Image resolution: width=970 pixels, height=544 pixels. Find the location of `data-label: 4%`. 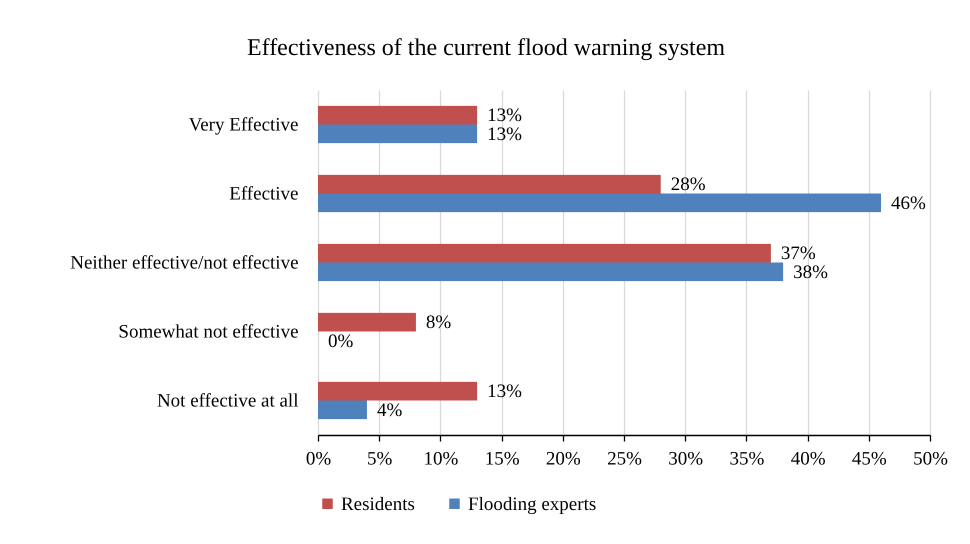

data-label: 4% is located at coordinates (389, 410).